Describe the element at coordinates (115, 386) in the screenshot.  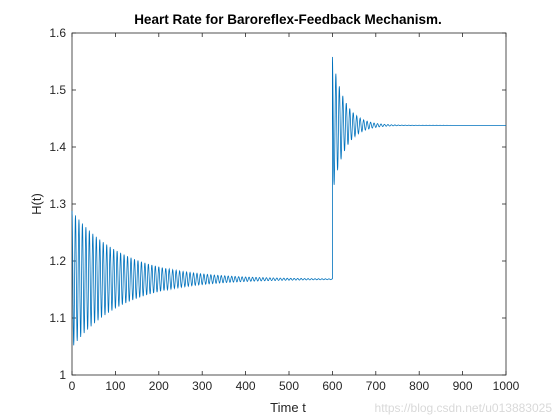
I see `x-tick-label: 100` at that location.